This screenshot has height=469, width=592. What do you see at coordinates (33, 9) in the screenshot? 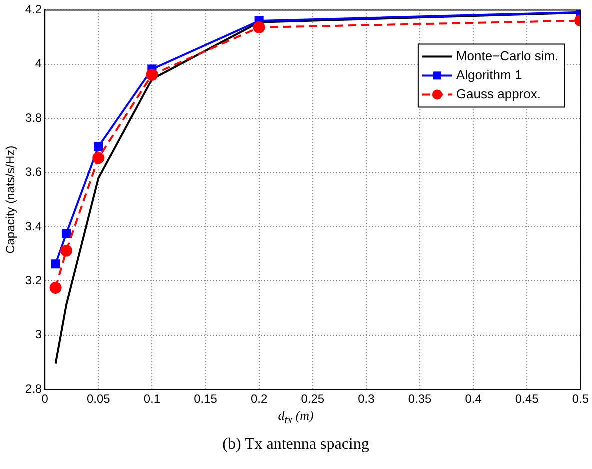
I see `y-tick-label: 4.2` at bounding box center [33, 9].